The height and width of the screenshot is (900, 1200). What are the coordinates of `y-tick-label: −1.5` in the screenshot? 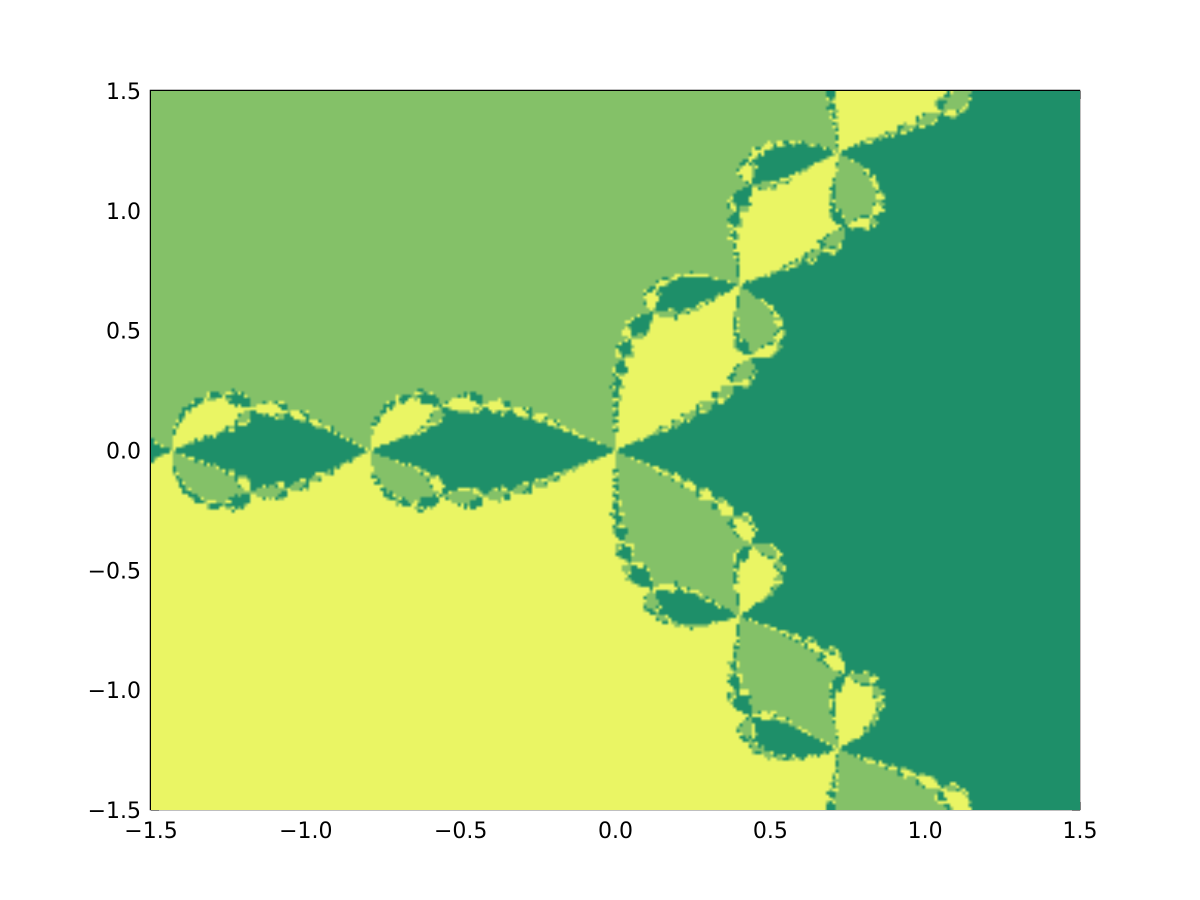 It's located at (114, 811).